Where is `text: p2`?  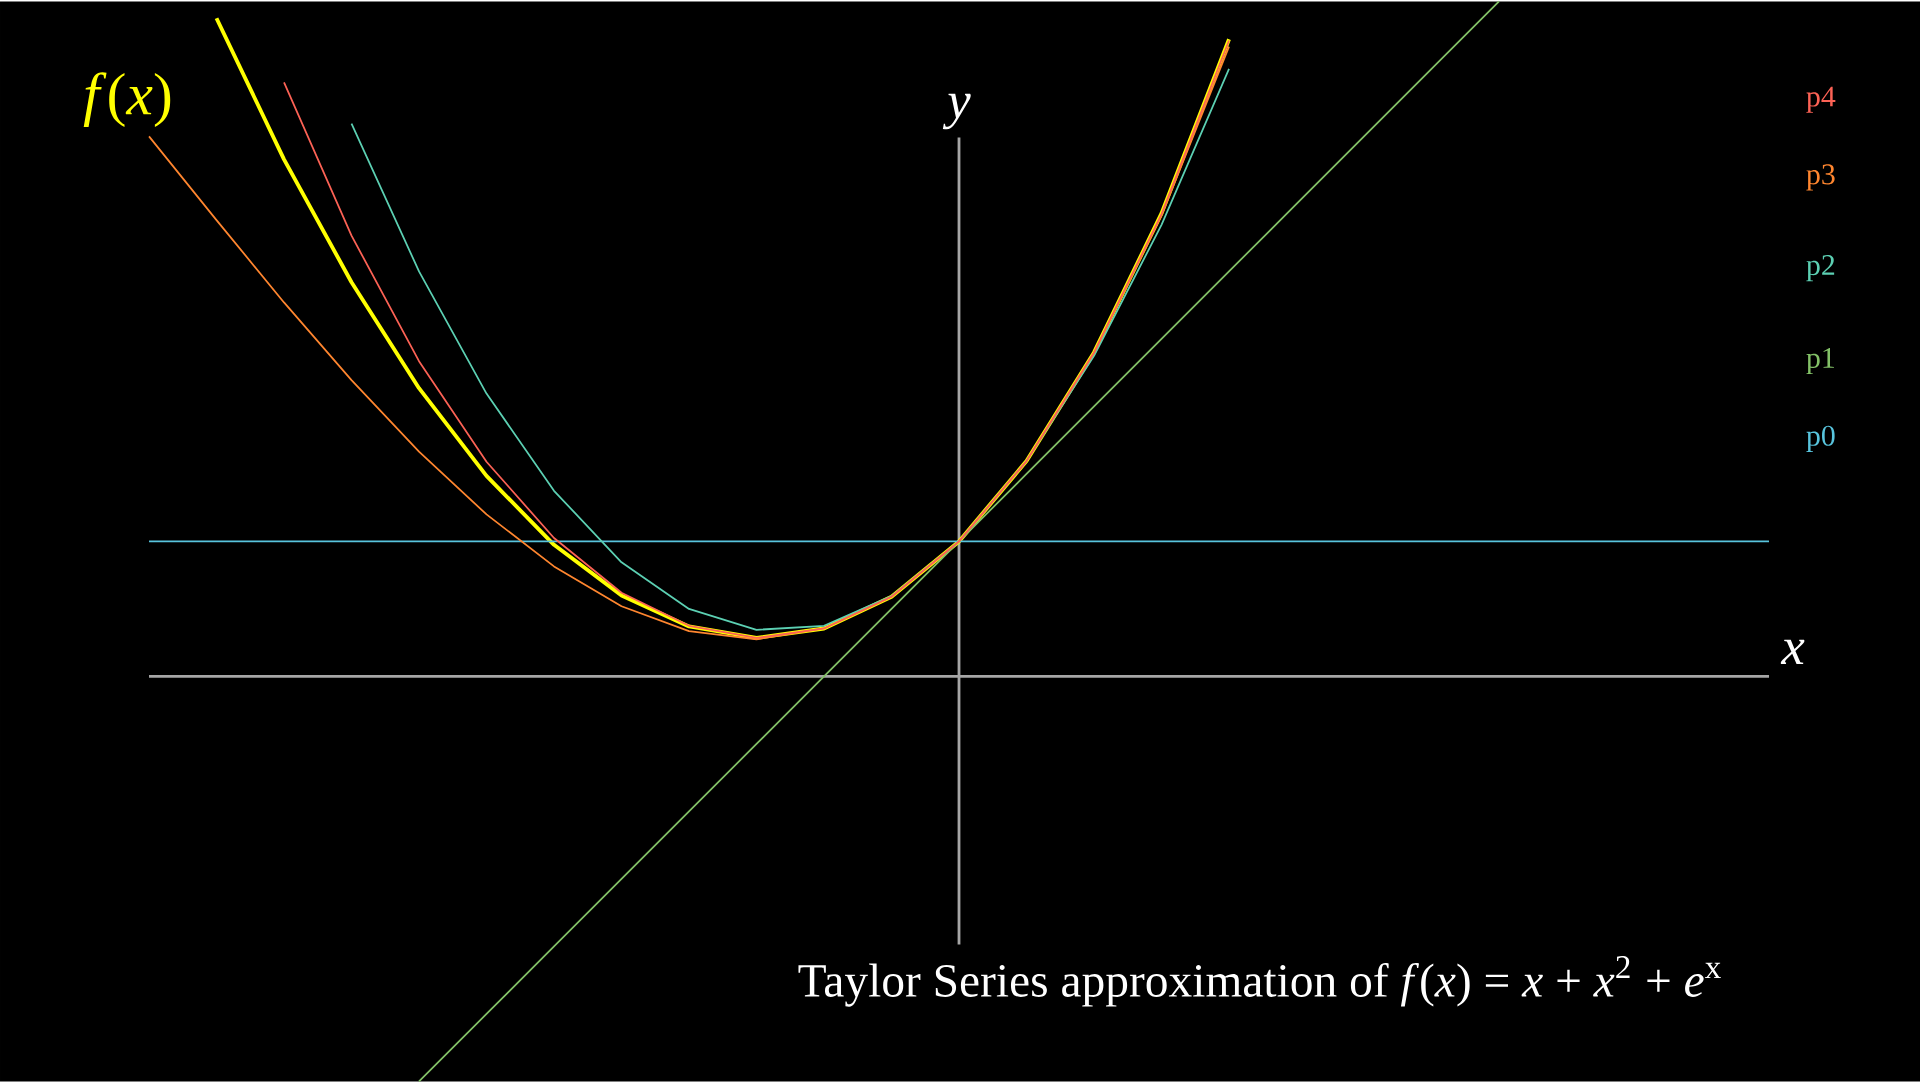
text: p2 is located at coordinates (1820, 268).